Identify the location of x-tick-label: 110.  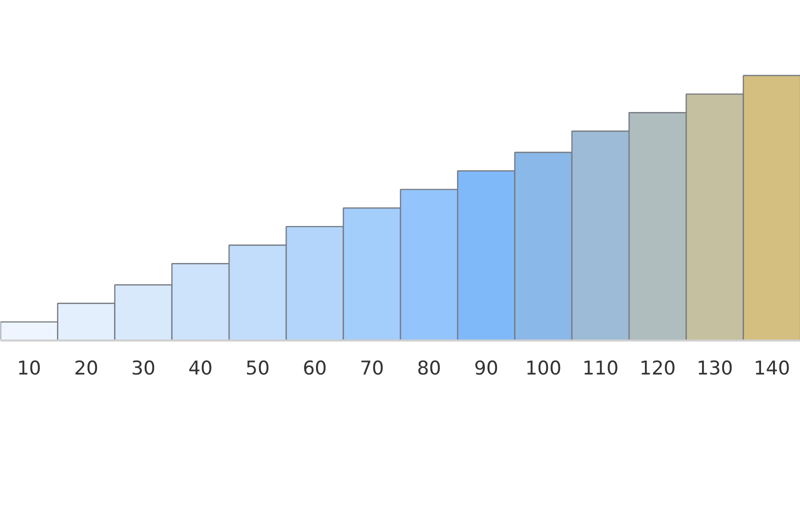
(600, 369).